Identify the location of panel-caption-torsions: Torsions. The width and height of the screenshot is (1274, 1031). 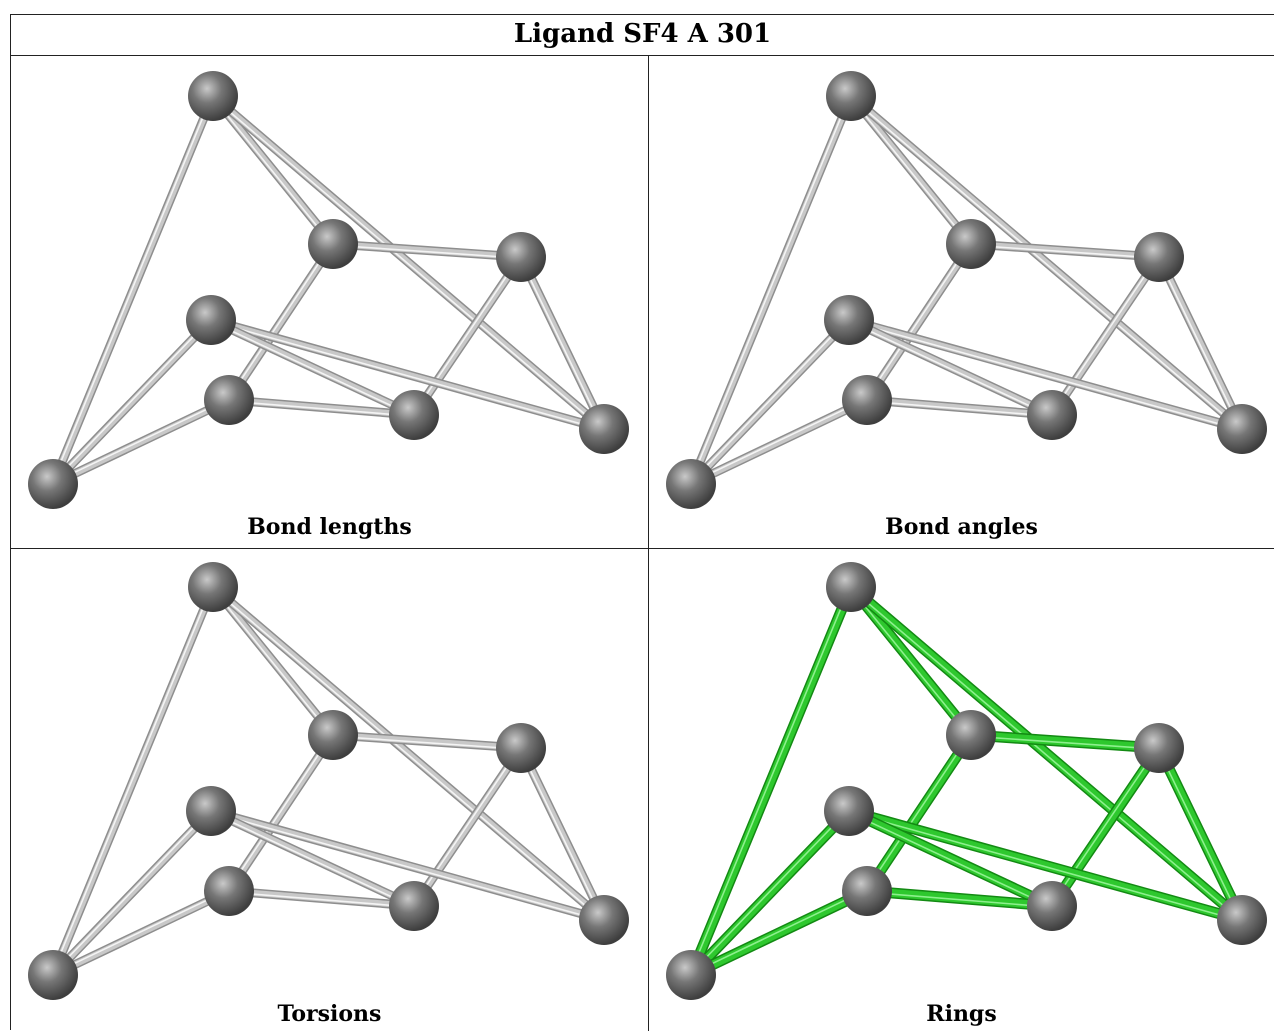
(329, 1014).